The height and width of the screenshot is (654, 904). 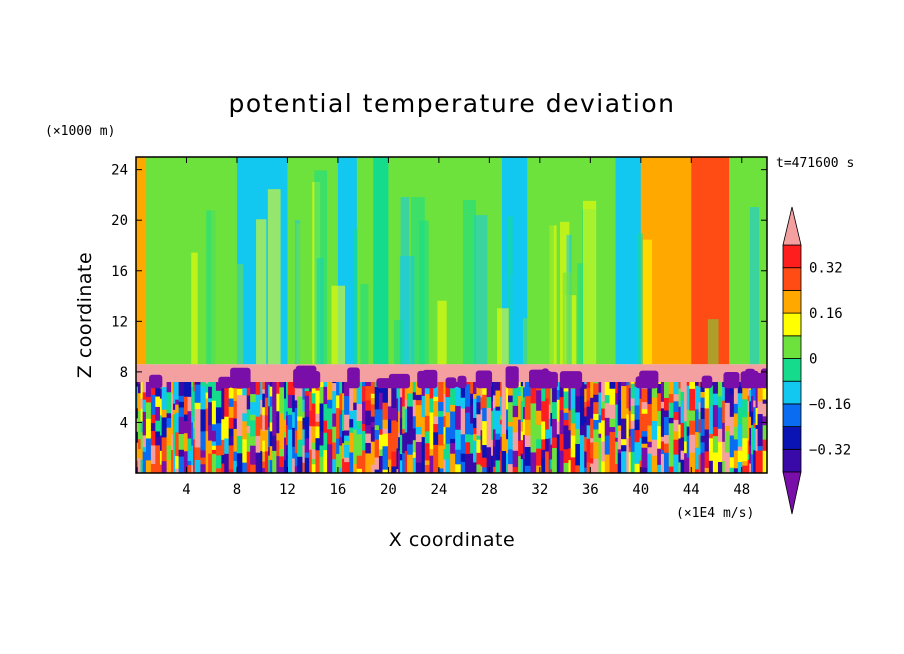 What do you see at coordinates (792, 226) in the screenshot?
I see `colorbar-arrow-top` at bounding box center [792, 226].